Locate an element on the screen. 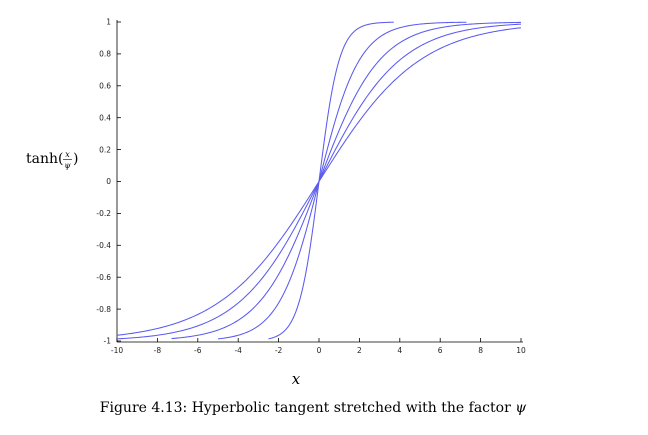 This screenshot has width=648, height=435. y-axis-label-numerator: x is located at coordinates (67, 154).